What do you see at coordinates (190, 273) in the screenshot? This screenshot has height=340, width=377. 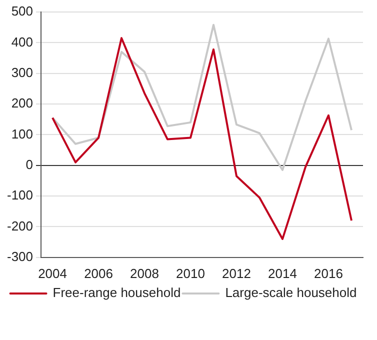 I see `x-tick-label: 2010` at bounding box center [190, 273].